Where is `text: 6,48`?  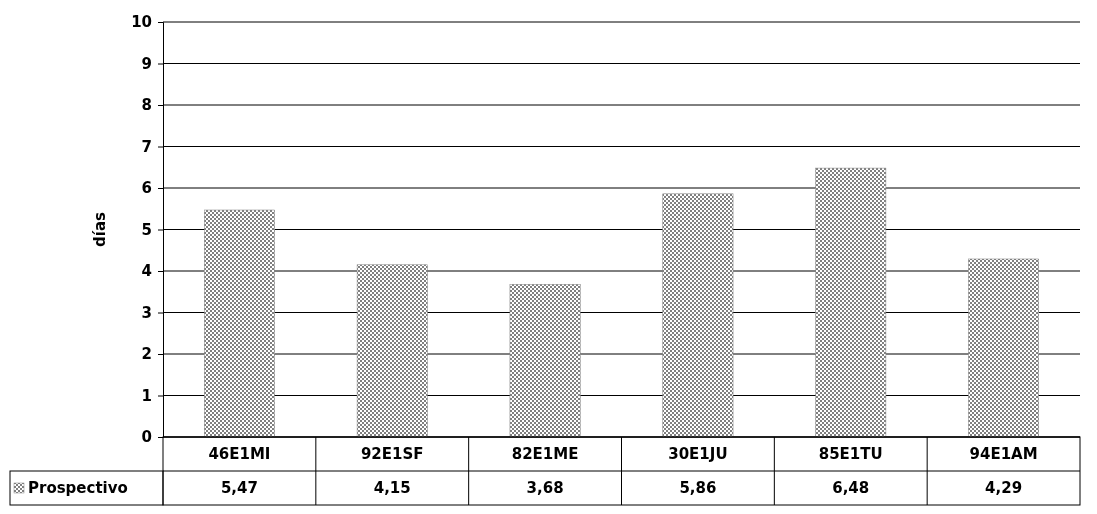
text: 6,48 is located at coordinates (851, 488).